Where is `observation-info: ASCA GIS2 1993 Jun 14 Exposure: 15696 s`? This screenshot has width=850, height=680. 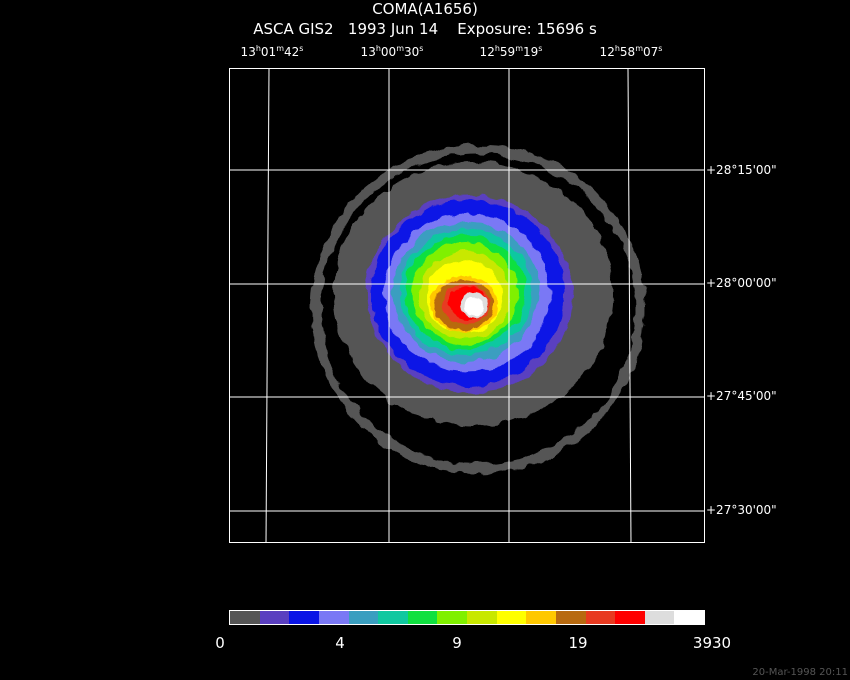
observation-info: ASCA GIS2 1993 Jun 14 Exposure: 15696 s is located at coordinates (425, 29).